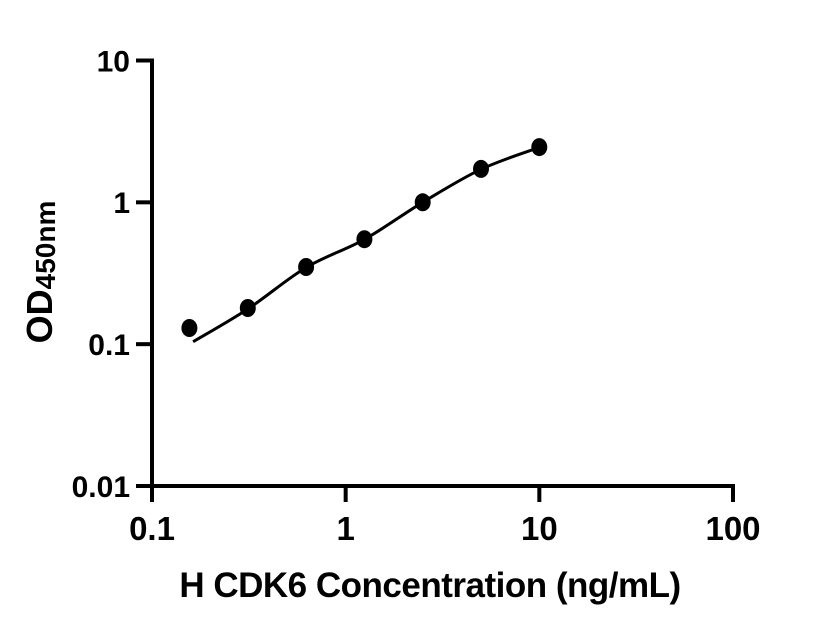 The image size is (816, 640). What do you see at coordinates (109, 345) in the screenshot?
I see `y-tick-label-0.1: 0.1` at bounding box center [109, 345].